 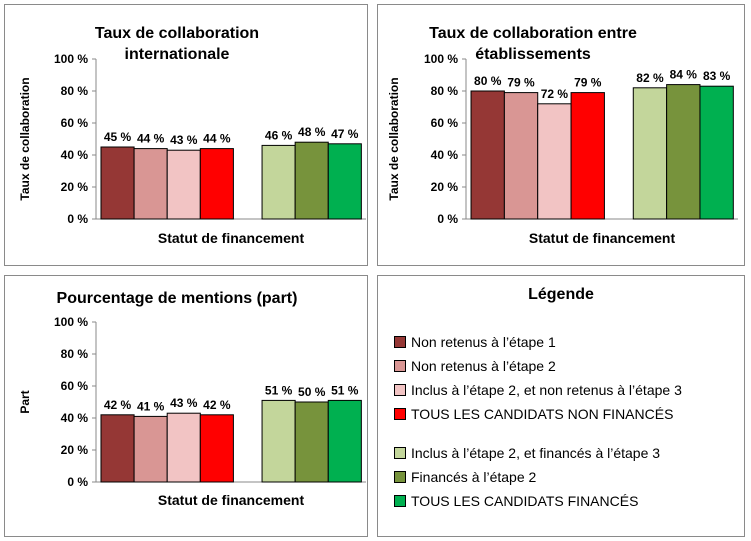 What do you see at coordinates (118, 137) in the screenshot?
I see `data-label: 45 %` at bounding box center [118, 137].